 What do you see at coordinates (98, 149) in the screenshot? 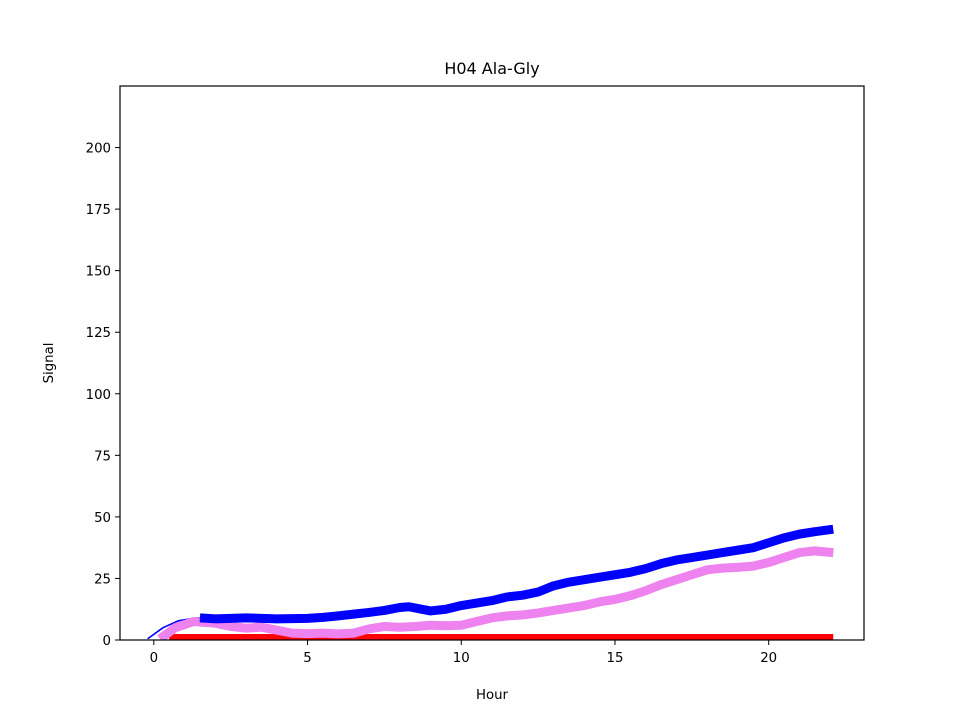
I see `y-tick-label: 200` at bounding box center [98, 149].